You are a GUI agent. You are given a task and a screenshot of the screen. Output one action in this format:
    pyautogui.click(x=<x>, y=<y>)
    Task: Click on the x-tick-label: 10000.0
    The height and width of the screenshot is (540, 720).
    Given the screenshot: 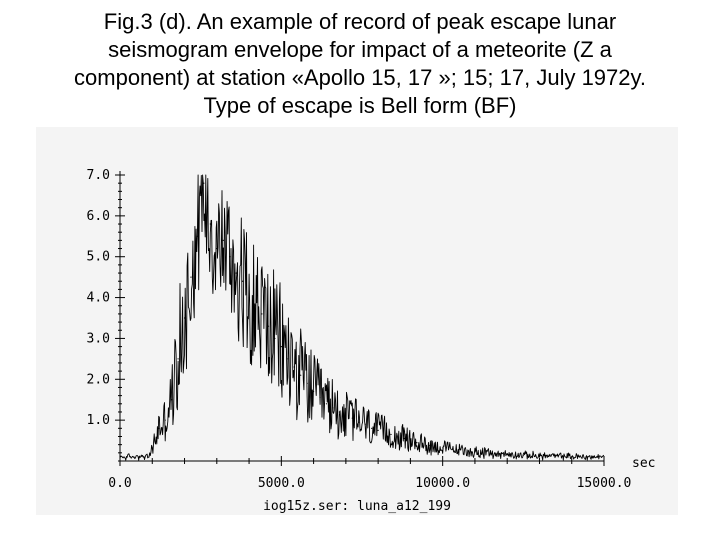 What is the action you would take?
    pyautogui.click(x=442, y=483)
    